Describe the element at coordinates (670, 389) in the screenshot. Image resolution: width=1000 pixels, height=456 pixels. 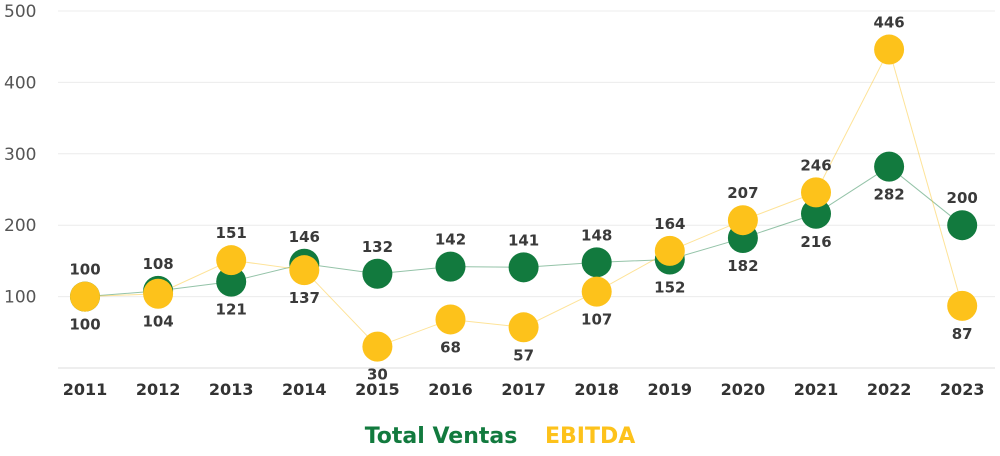
I see `x-tick-label: 2019` at that location.